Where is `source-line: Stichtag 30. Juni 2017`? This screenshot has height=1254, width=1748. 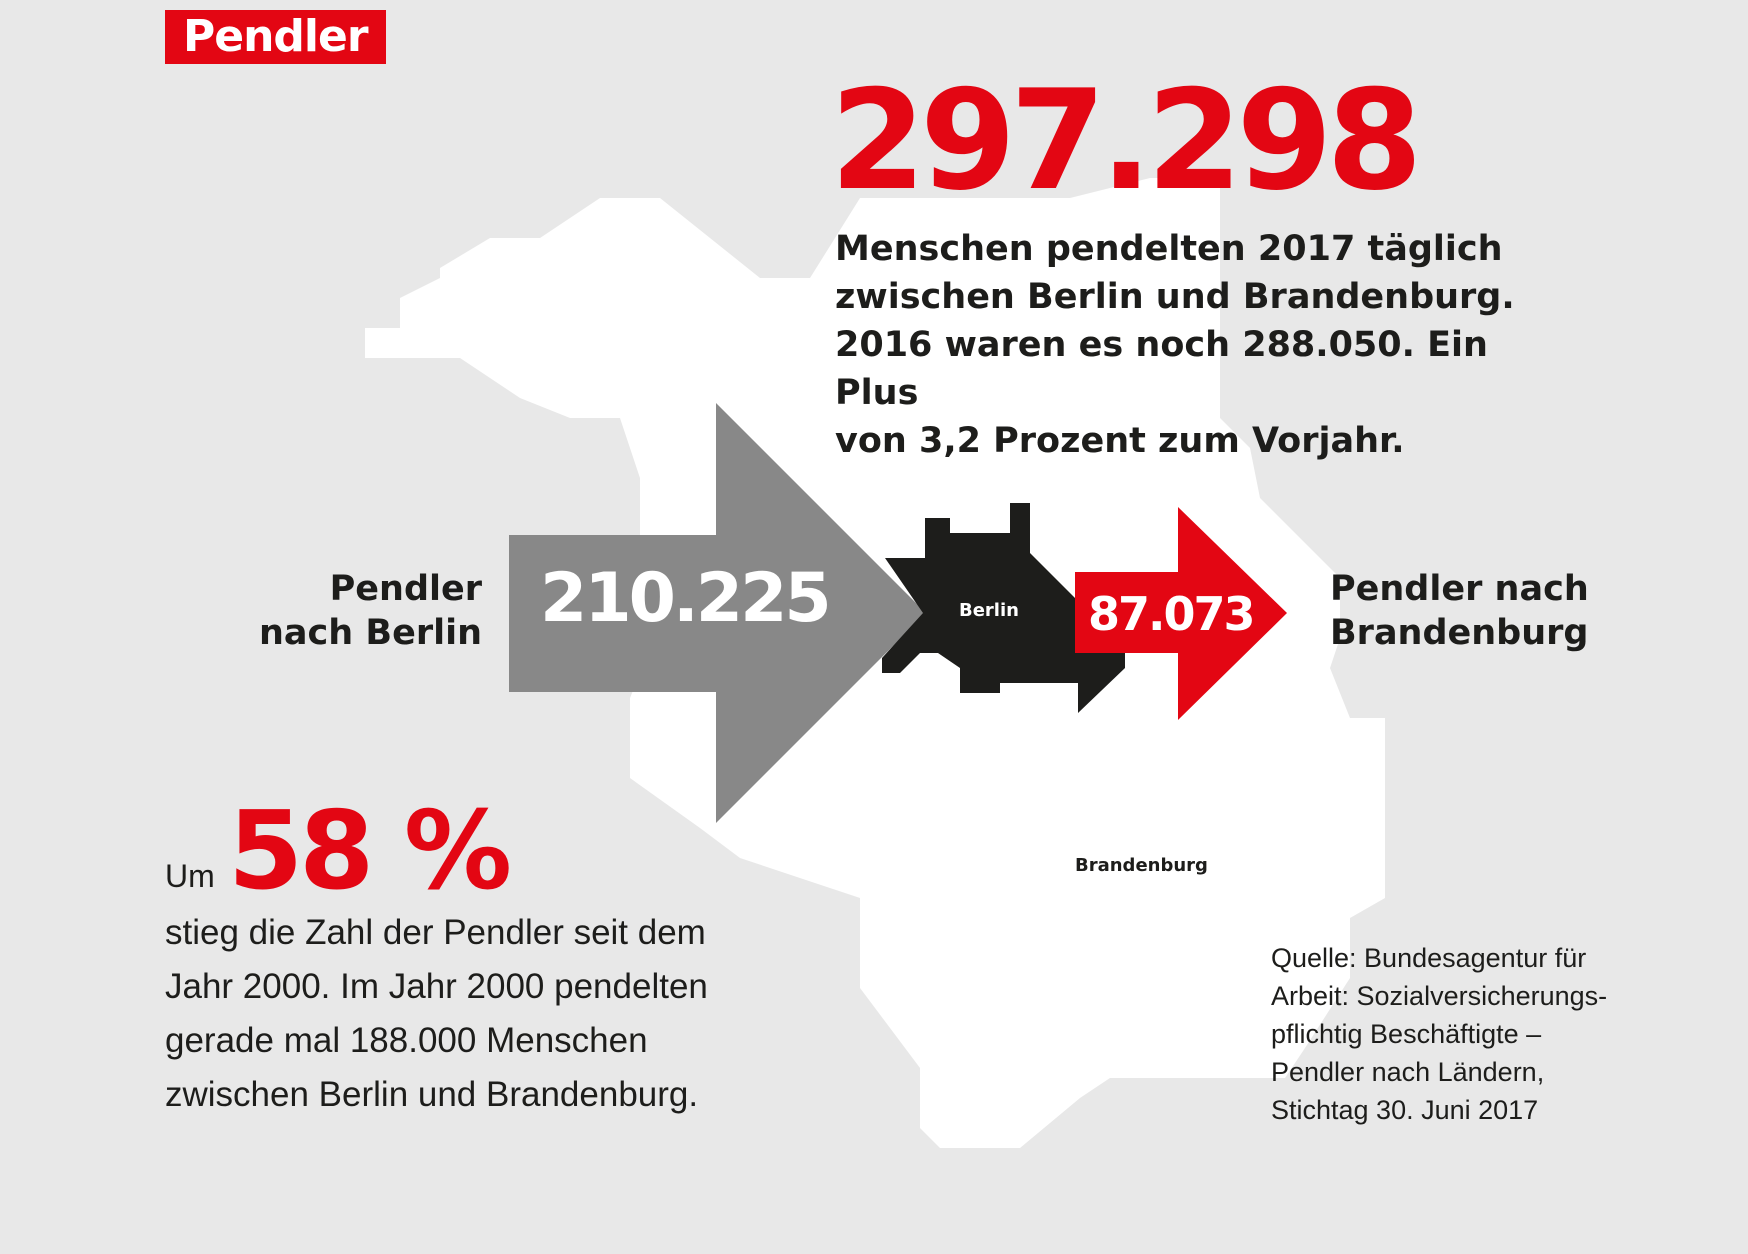 source-line: Stichtag 30. Juni 2017 is located at coordinates (1405, 1110).